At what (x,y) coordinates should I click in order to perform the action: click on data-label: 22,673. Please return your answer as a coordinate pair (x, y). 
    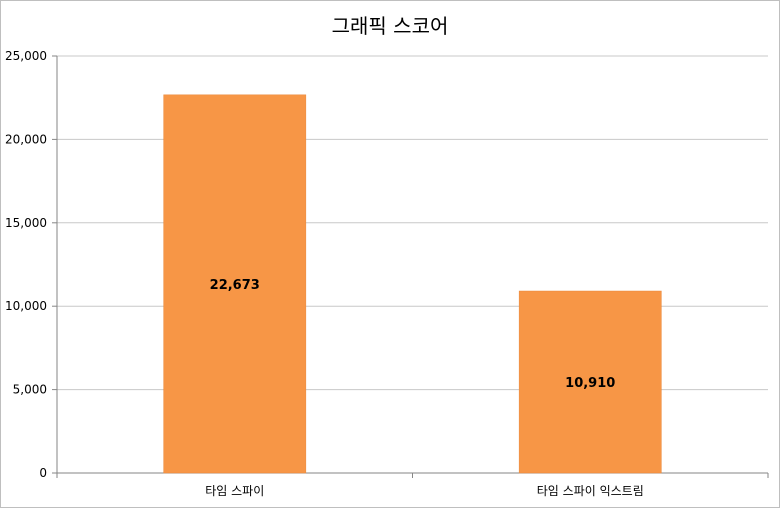
    Looking at the image, I should click on (235, 285).